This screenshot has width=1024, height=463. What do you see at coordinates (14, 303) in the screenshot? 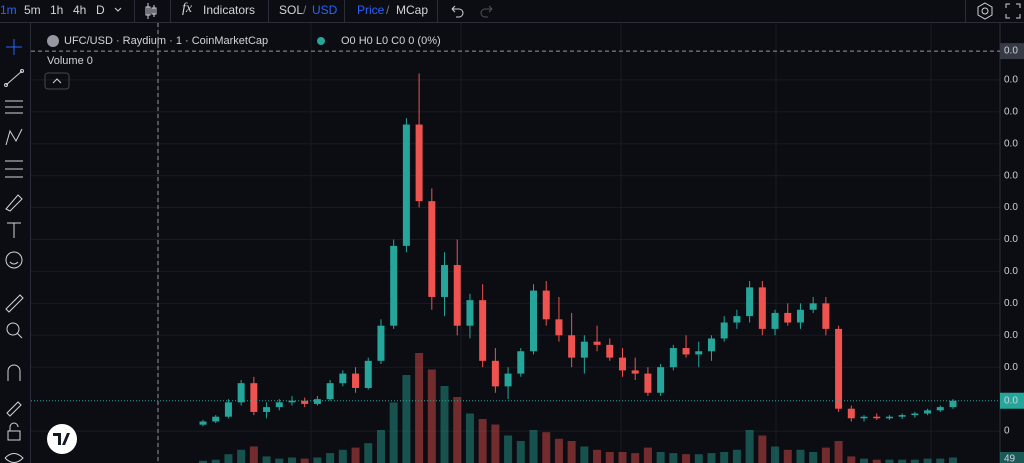
I see `measure-tool` at bounding box center [14, 303].